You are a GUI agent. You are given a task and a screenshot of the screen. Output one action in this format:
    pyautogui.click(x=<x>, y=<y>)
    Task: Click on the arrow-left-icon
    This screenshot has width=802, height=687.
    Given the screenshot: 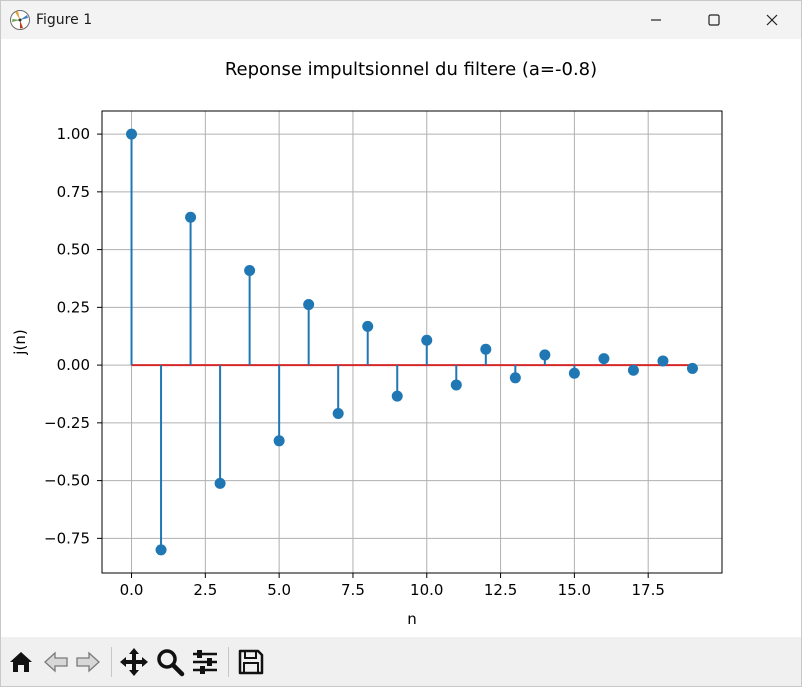 What is the action you would take?
    pyautogui.click(x=56, y=662)
    